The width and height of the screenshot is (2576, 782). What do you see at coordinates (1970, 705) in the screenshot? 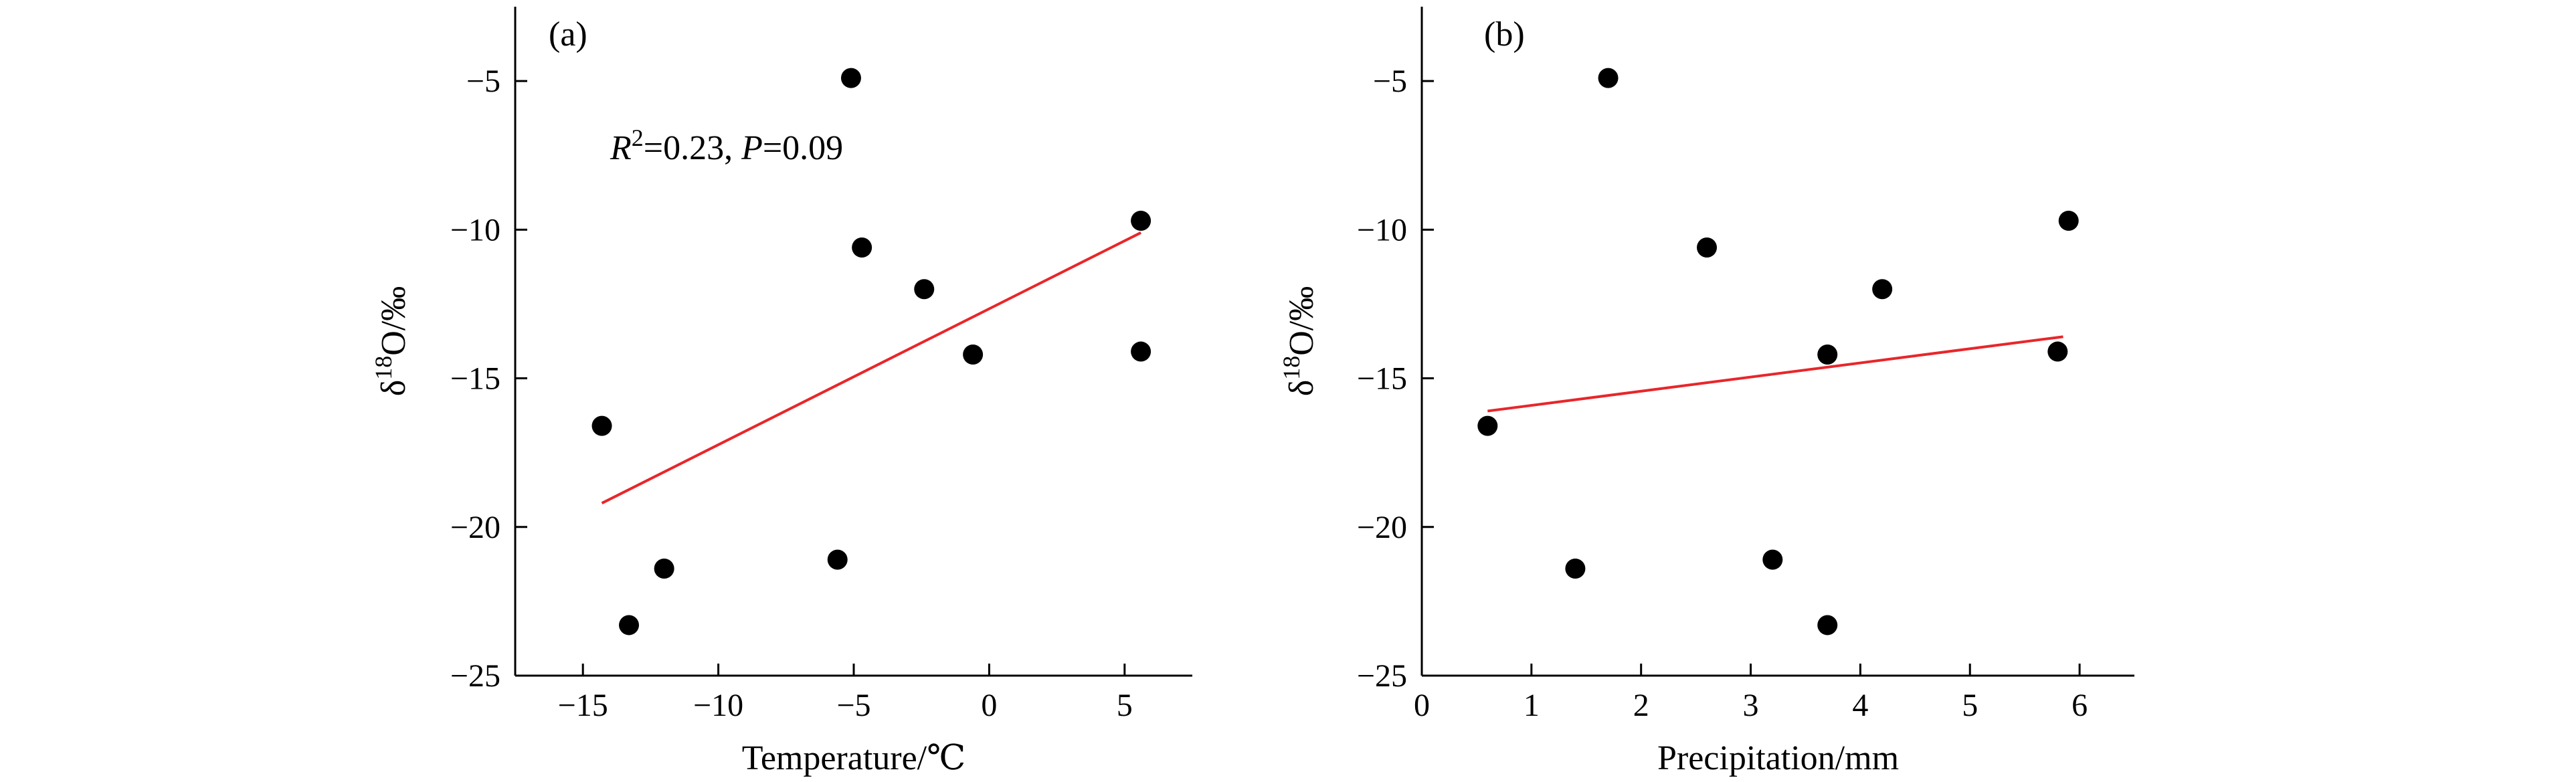
I see `x-tick-label-b: 5` at bounding box center [1970, 705].